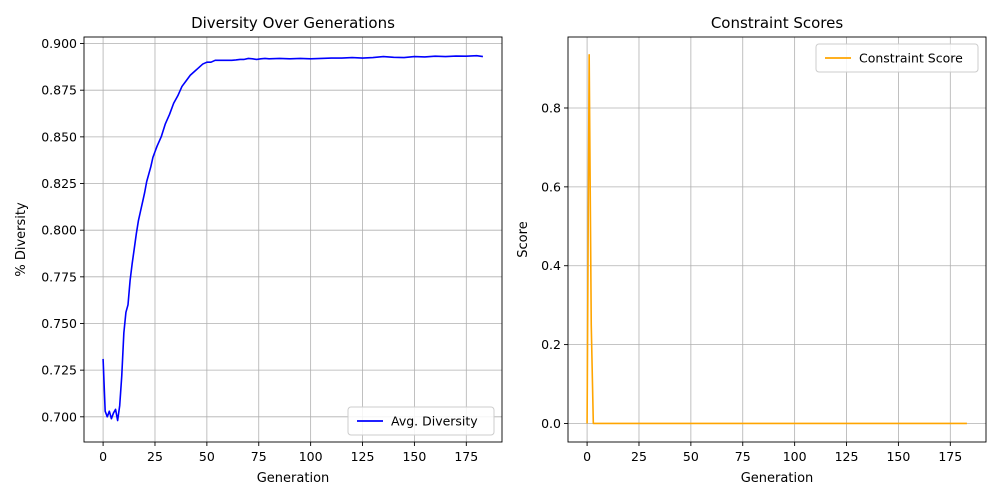 Image resolution: width=1000 pixels, height=500 pixels. I want to click on y-tick-label: 0.825, so click(59, 183).